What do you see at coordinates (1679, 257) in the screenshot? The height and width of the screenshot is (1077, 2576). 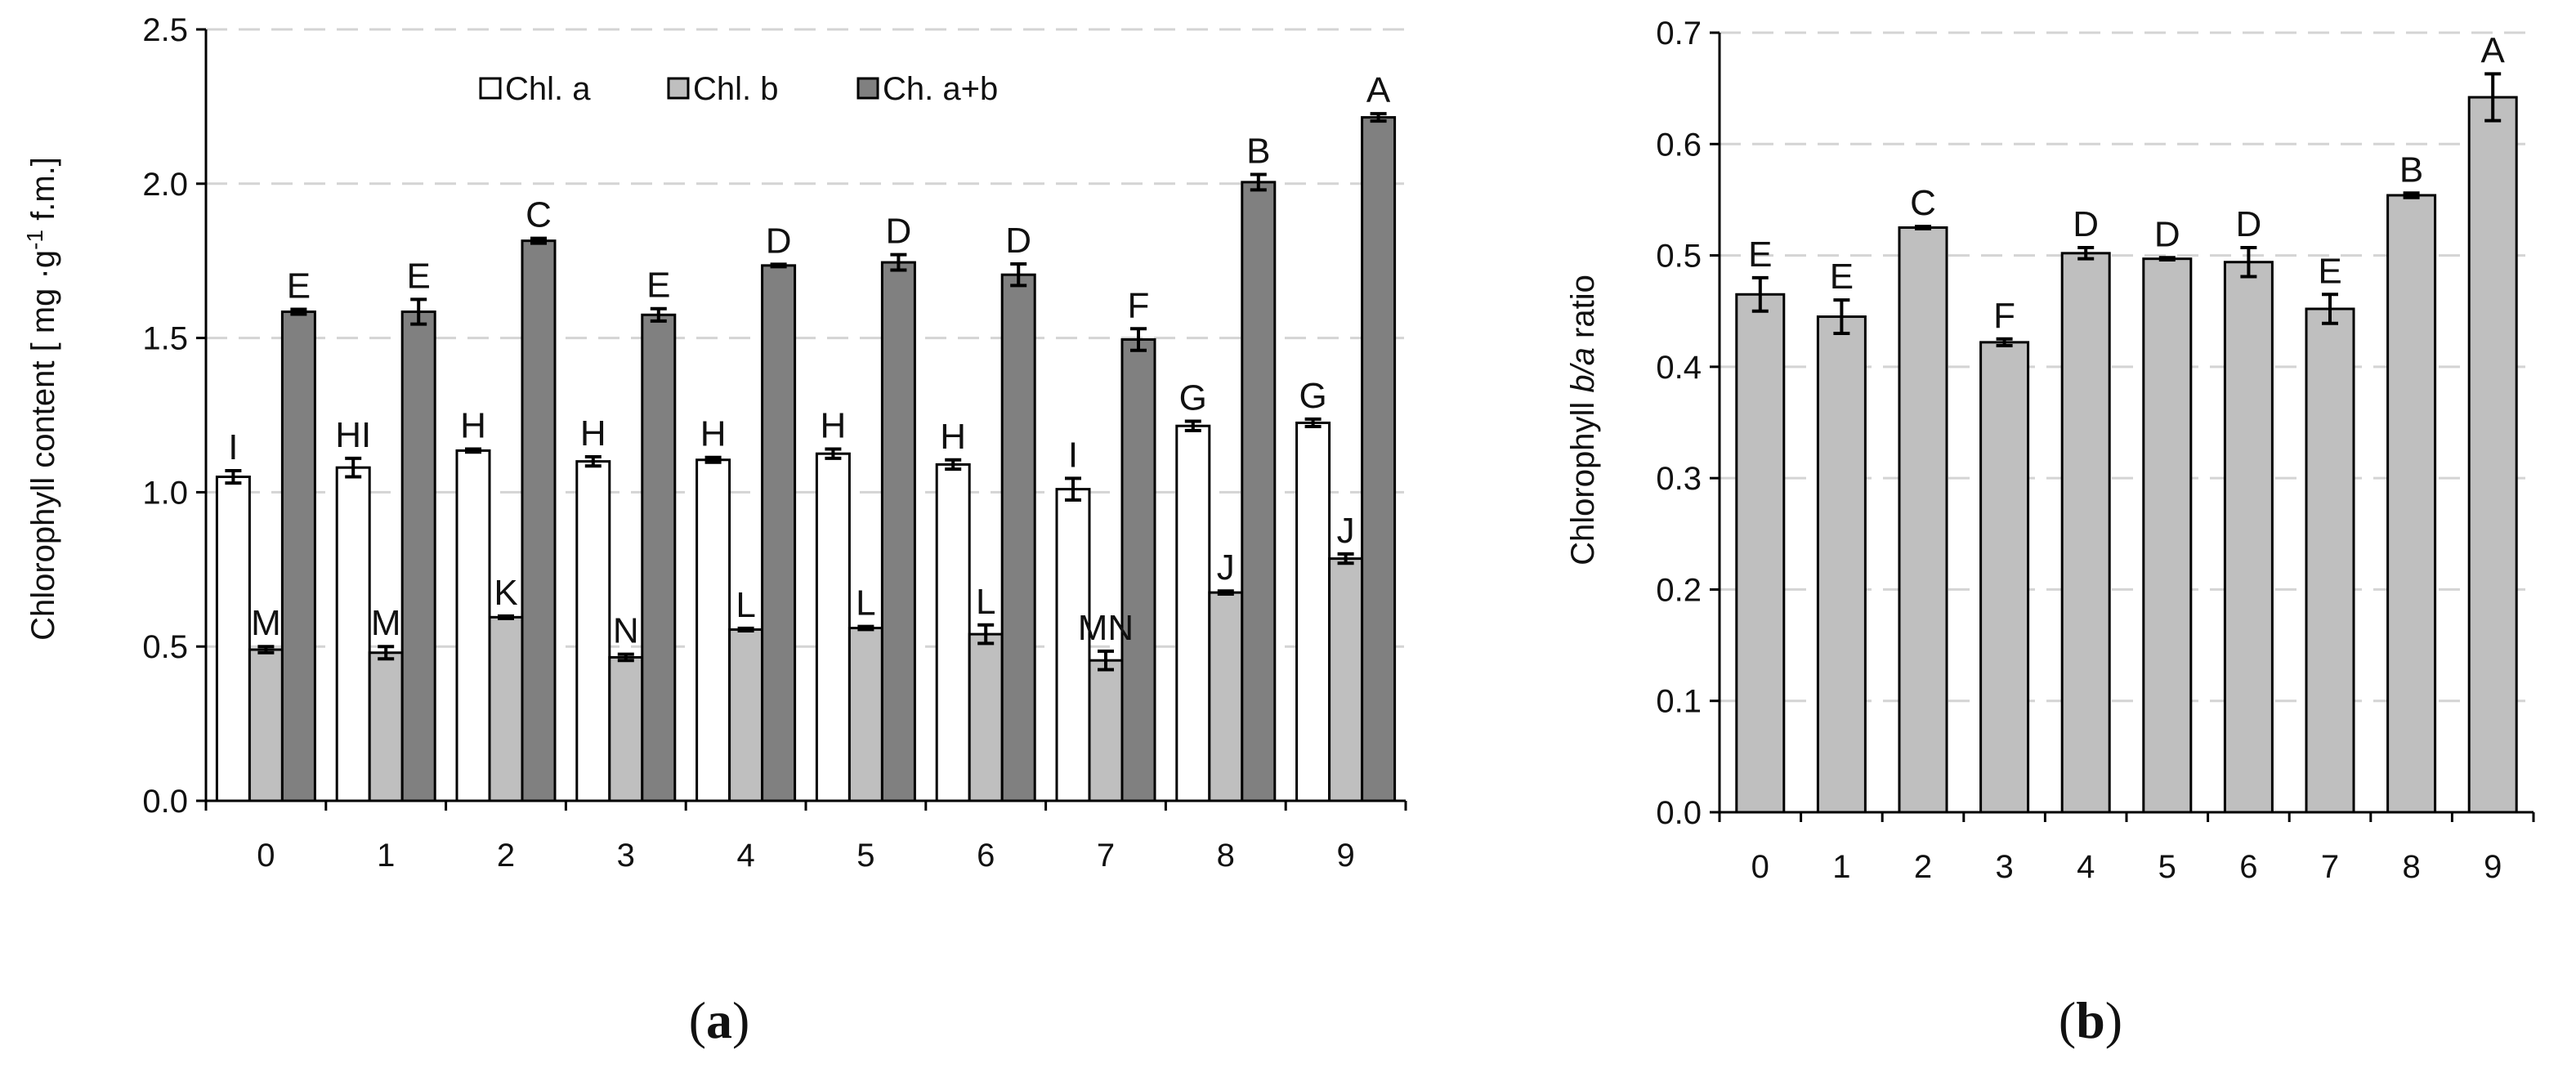 I see `y-tick-label: 0.5` at bounding box center [1679, 257].